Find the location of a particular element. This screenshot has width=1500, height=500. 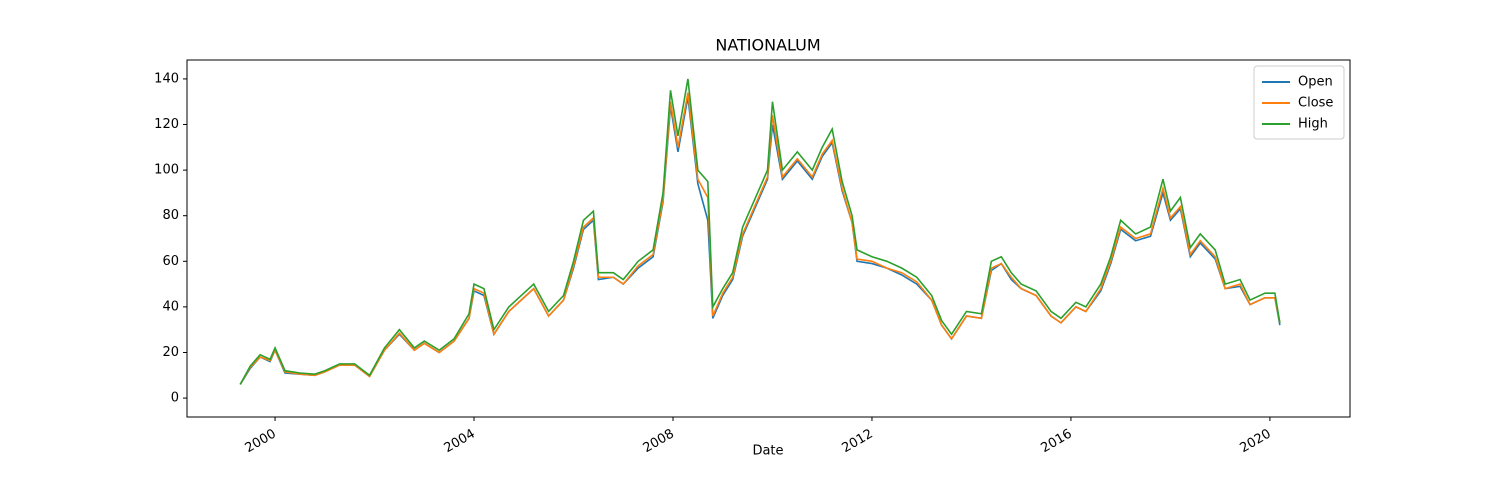

legend-box is located at coordinates (1299, 102).